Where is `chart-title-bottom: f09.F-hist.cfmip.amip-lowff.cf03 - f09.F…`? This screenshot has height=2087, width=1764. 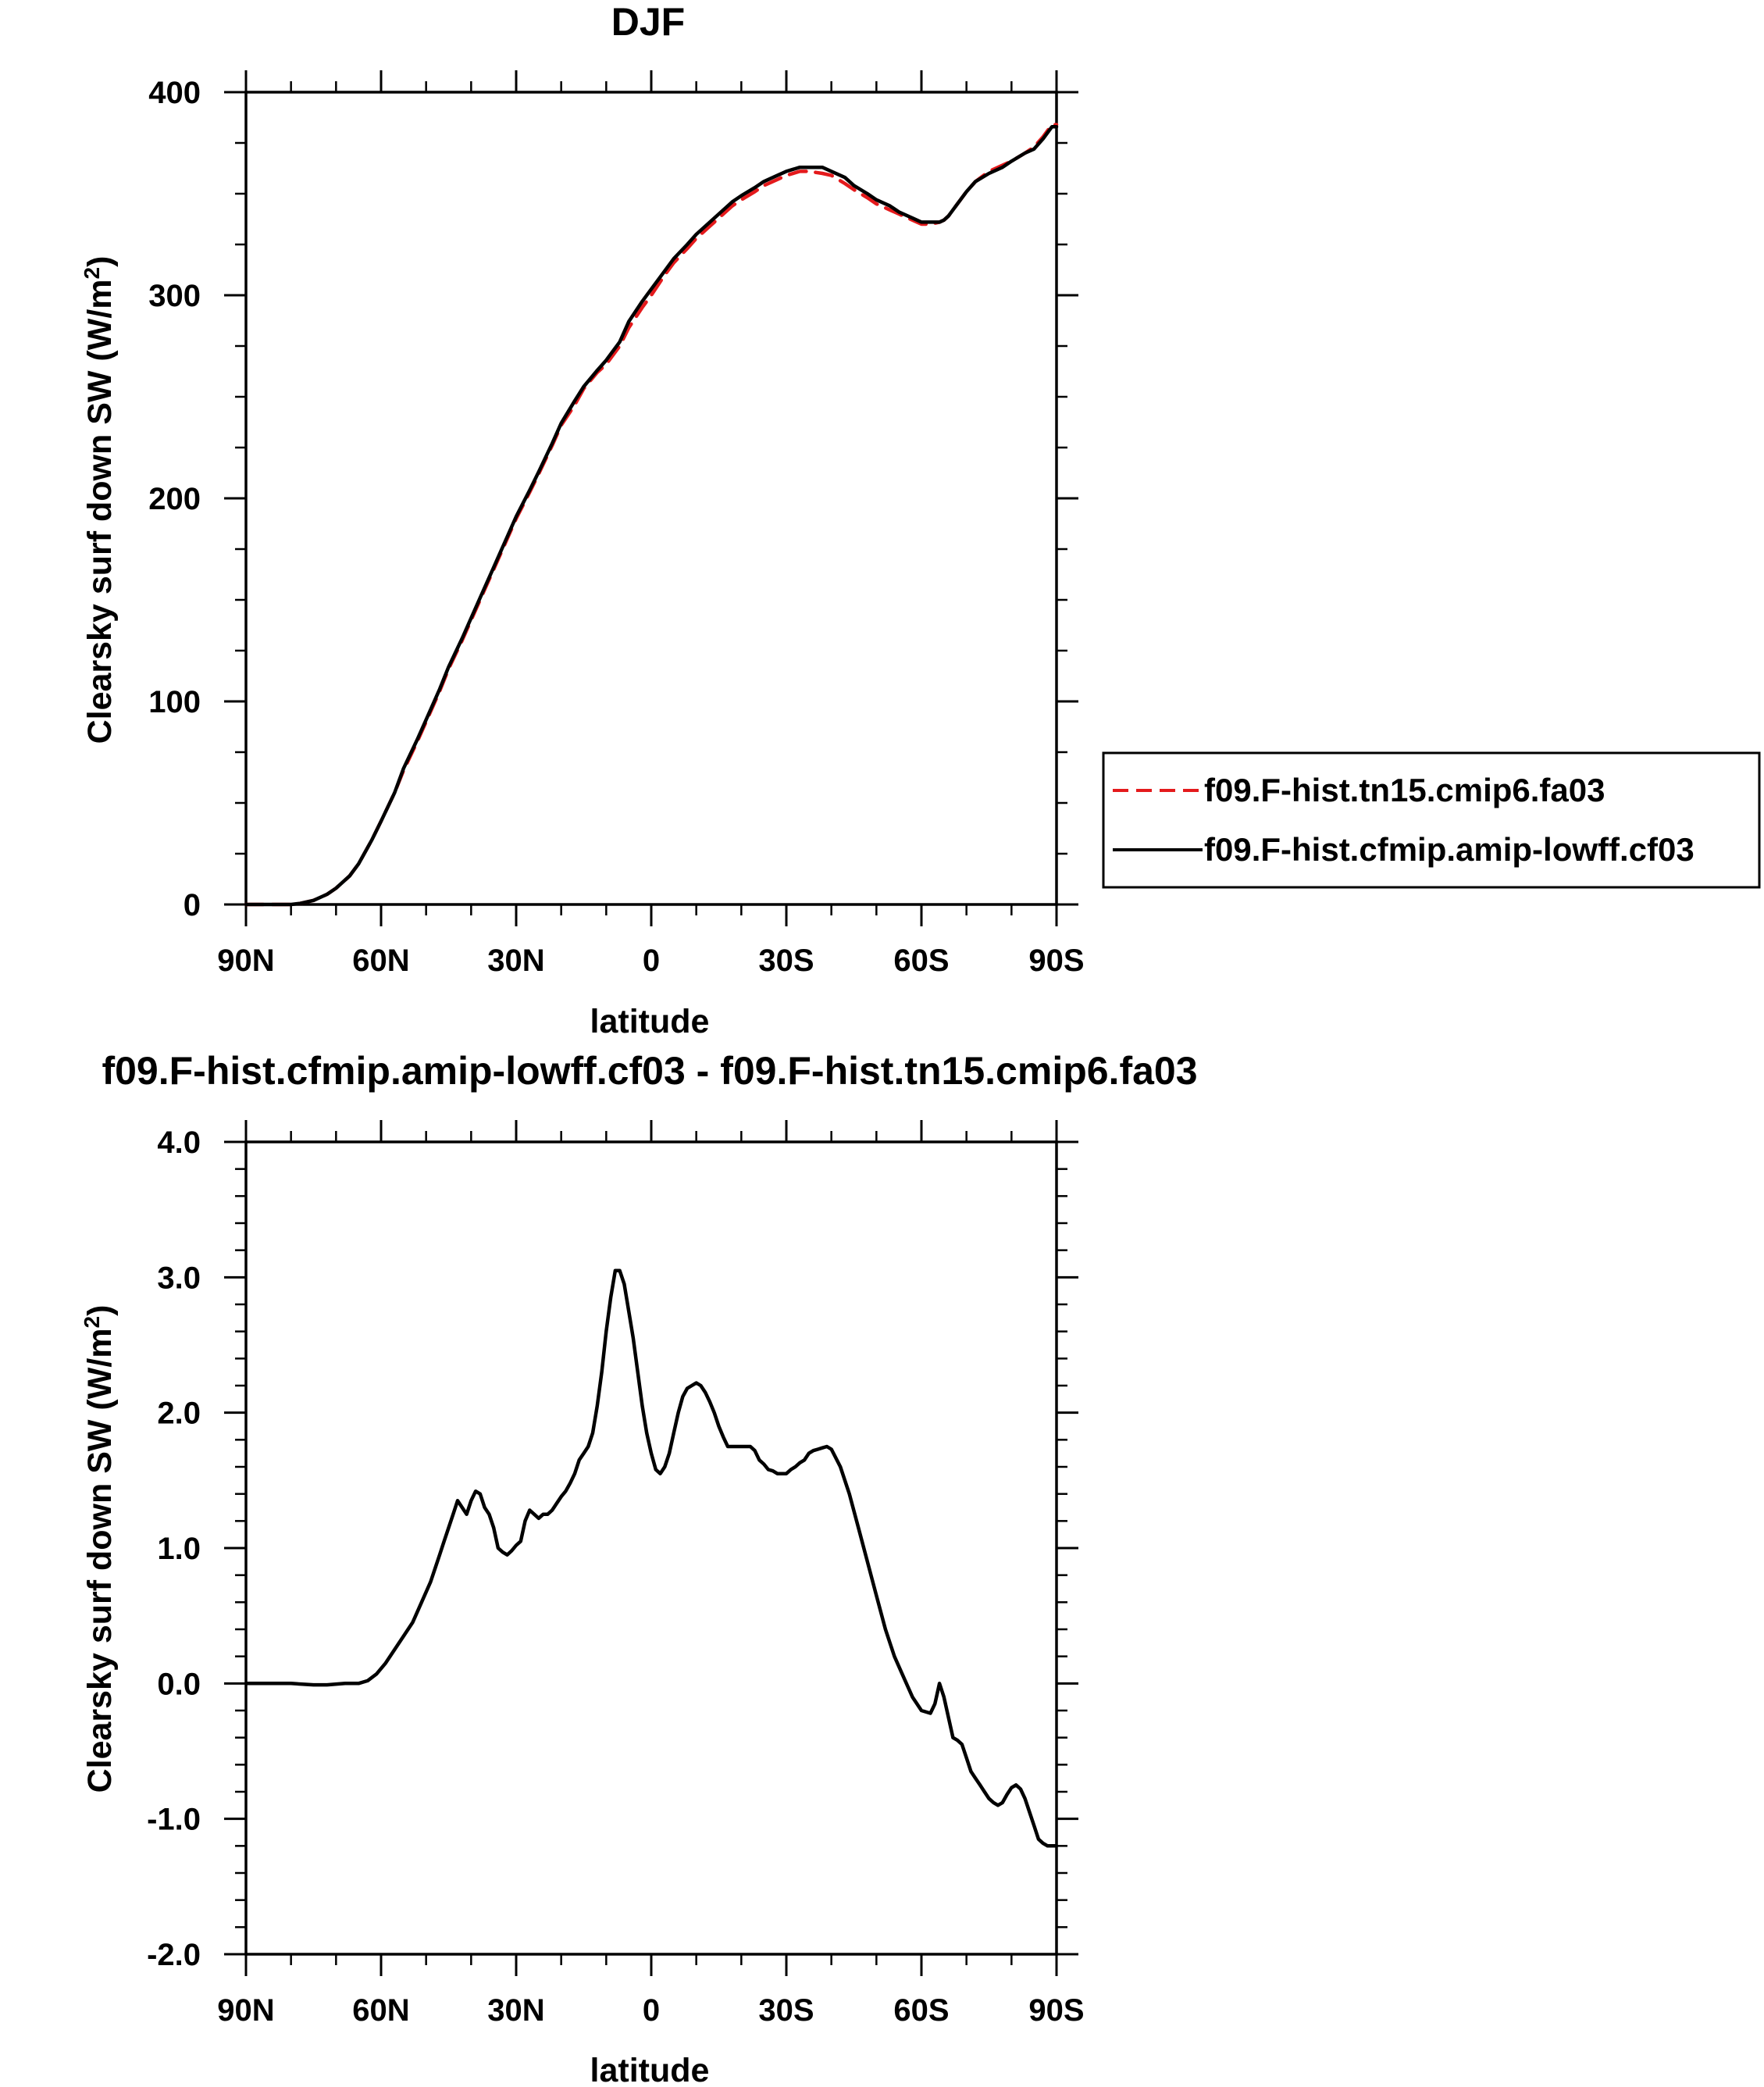 chart-title-bottom: f09.F-hist.cfmip.amip-lowff.cf03 - f09.F… is located at coordinates (649, 1071).